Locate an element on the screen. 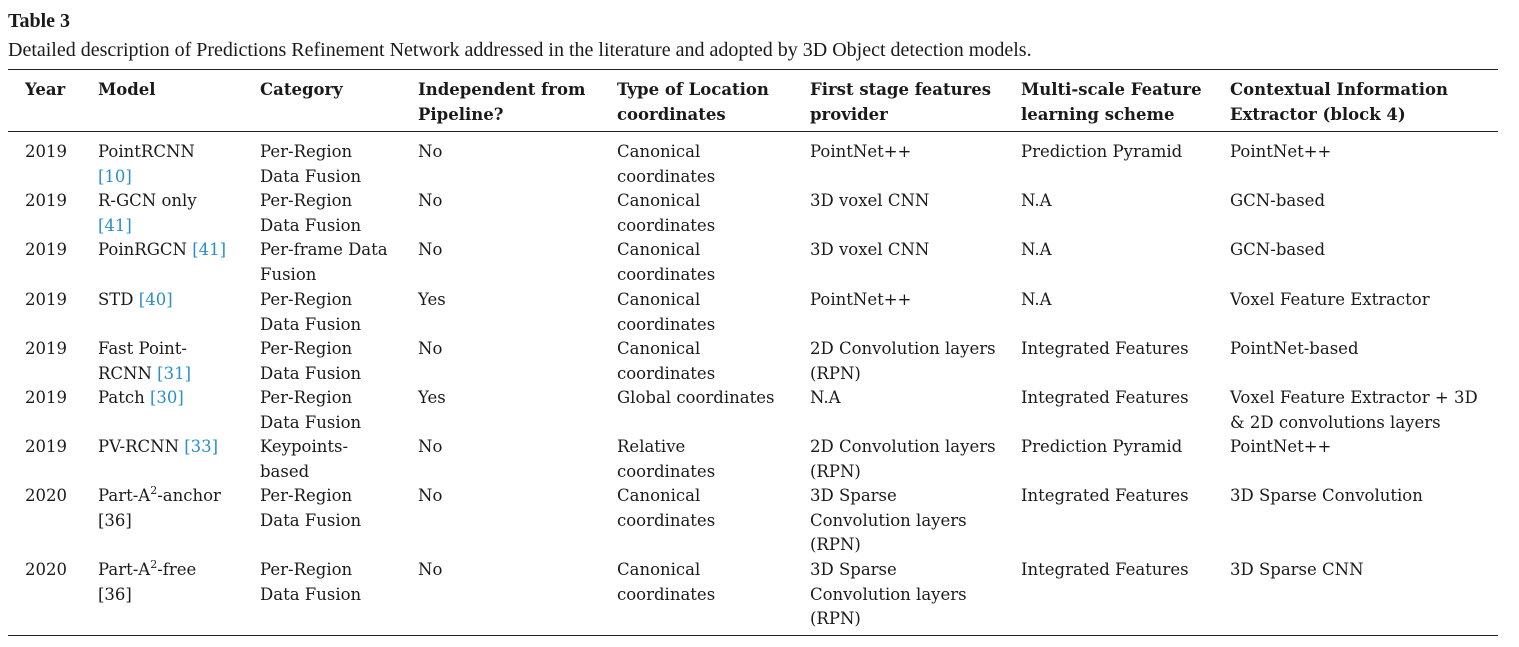 Image resolution: width=1519 pixels, height=647 pixels. header-independent: Independent from Pipeline? is located at coordinates (502, 102).